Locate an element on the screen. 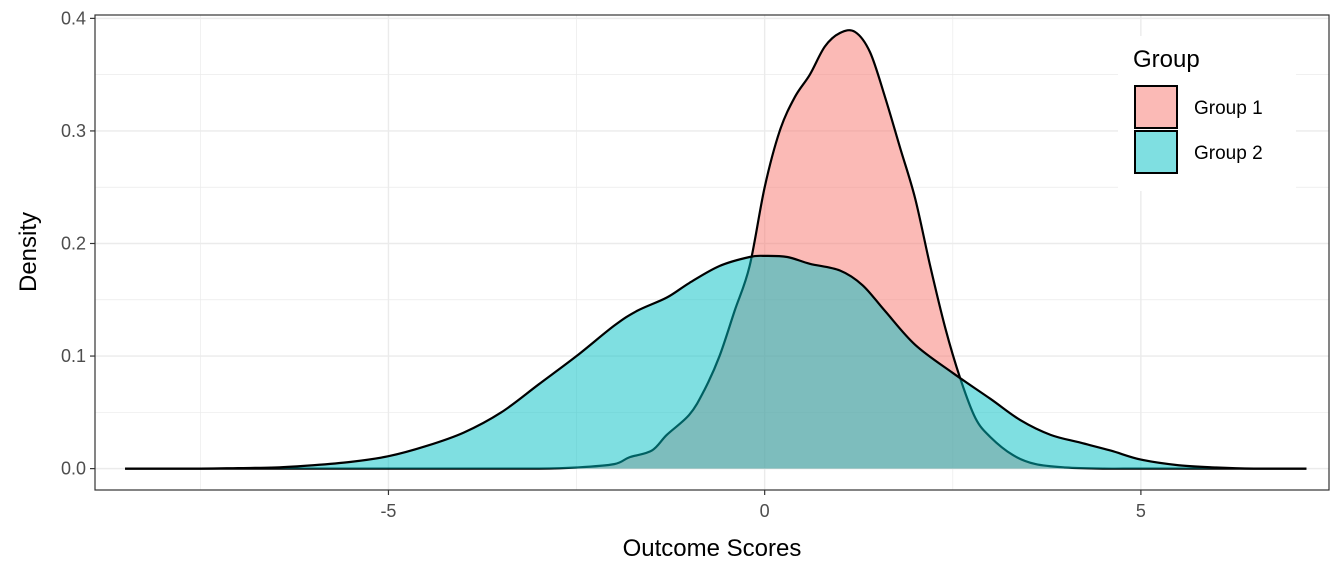 This screenshot has height=576, width=1344. x-tick-label: 0 is located at coordinates (765, 511).